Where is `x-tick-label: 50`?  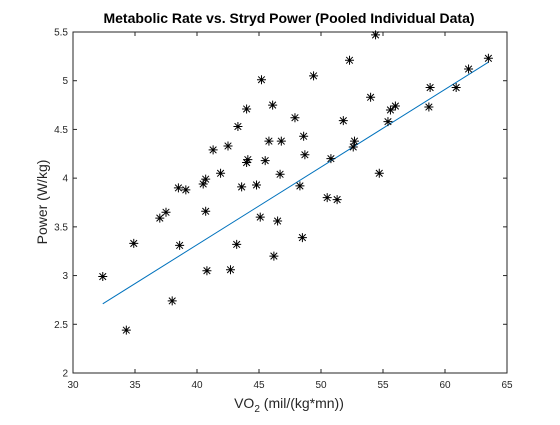 x-tick-label: 50 is located at coordinates (321, 385).